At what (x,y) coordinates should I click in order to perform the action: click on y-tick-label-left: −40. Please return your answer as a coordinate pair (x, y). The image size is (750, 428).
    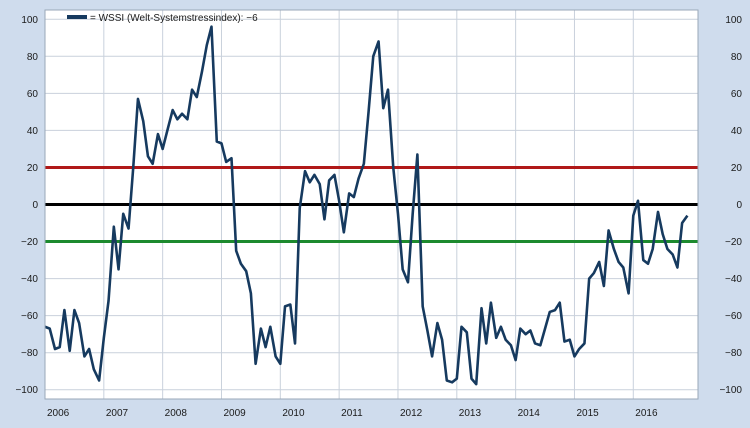
    Looking at the image, I should click on (29, 279).